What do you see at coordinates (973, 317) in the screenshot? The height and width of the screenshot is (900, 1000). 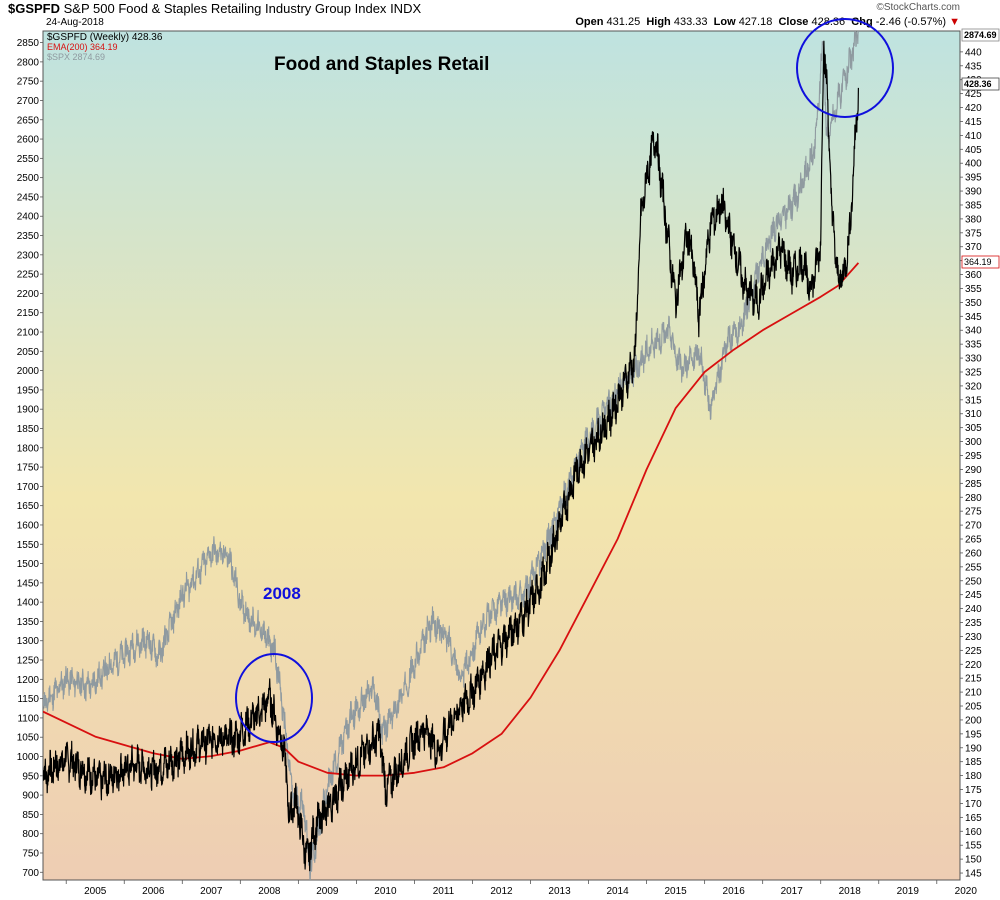 I see `right-tick-label: 345` at bounding box center [973, 317].